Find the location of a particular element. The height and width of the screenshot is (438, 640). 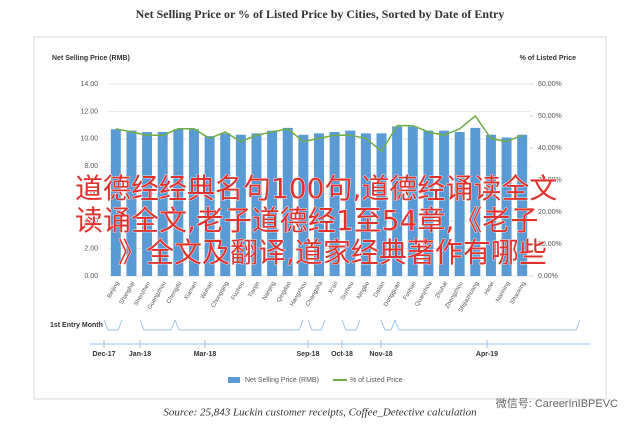

y-tick-label: 10.00 is located at coordinates (89, 139).